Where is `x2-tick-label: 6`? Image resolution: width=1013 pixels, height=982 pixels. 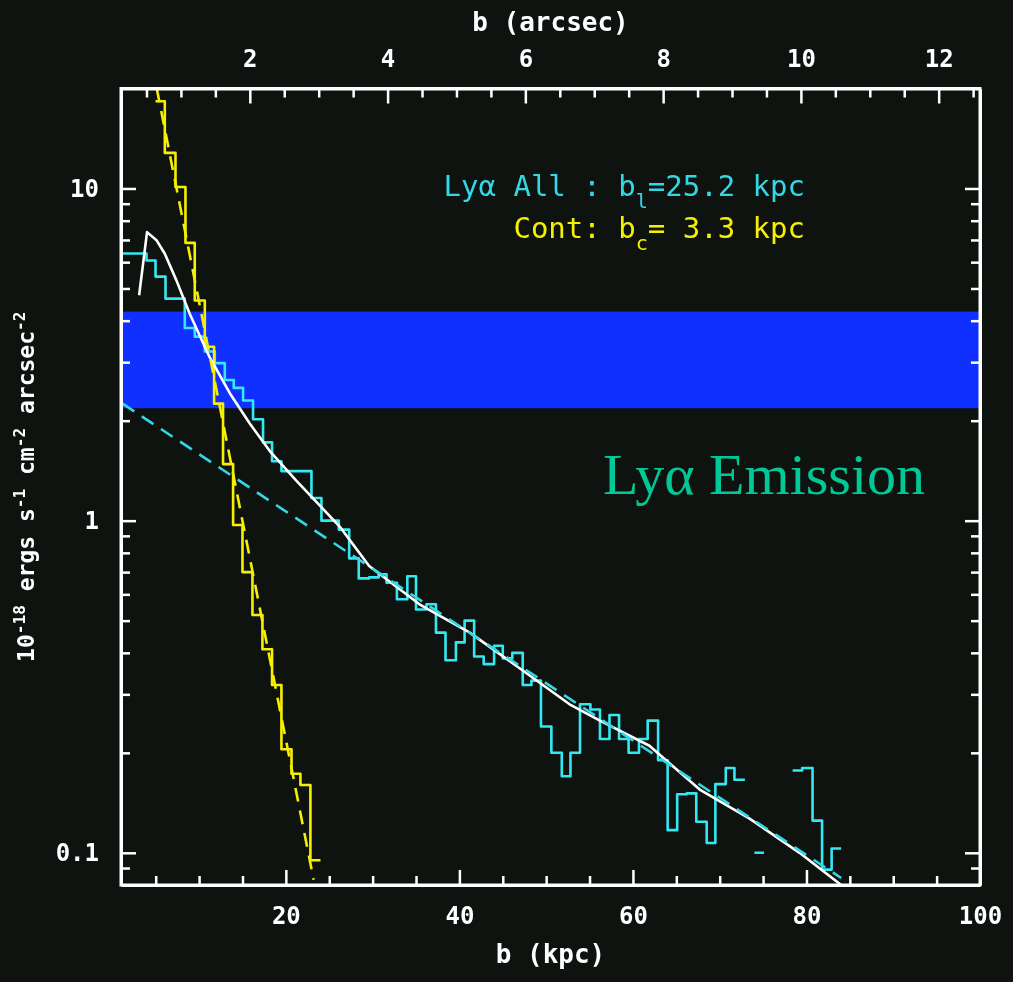 x2-tick-label: 6 is located at coordinates (526, 58).